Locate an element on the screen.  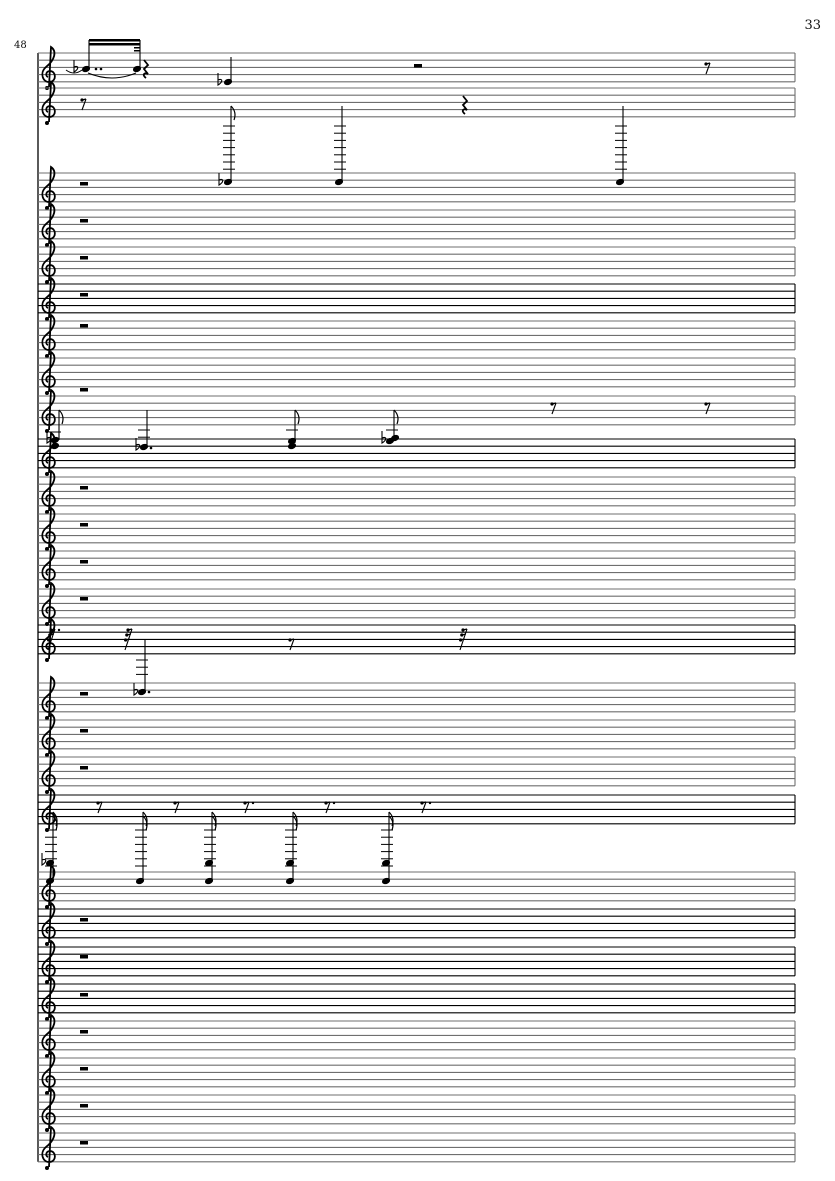
augmentation-dot is located at coordinates (101, 69).